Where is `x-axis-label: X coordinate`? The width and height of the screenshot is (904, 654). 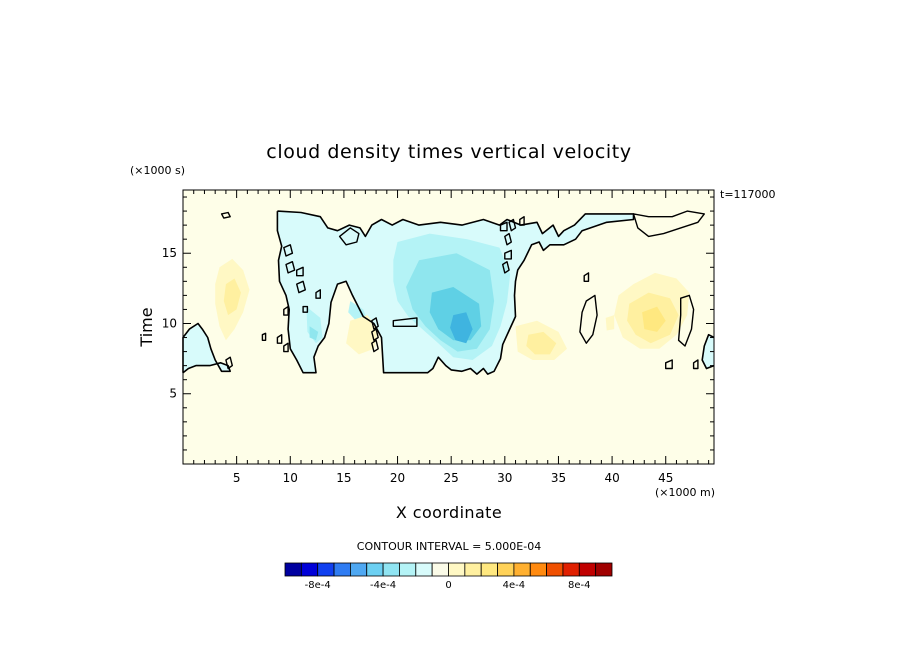 x-axis-label: X coordinate is located at coordinates (449, 512).